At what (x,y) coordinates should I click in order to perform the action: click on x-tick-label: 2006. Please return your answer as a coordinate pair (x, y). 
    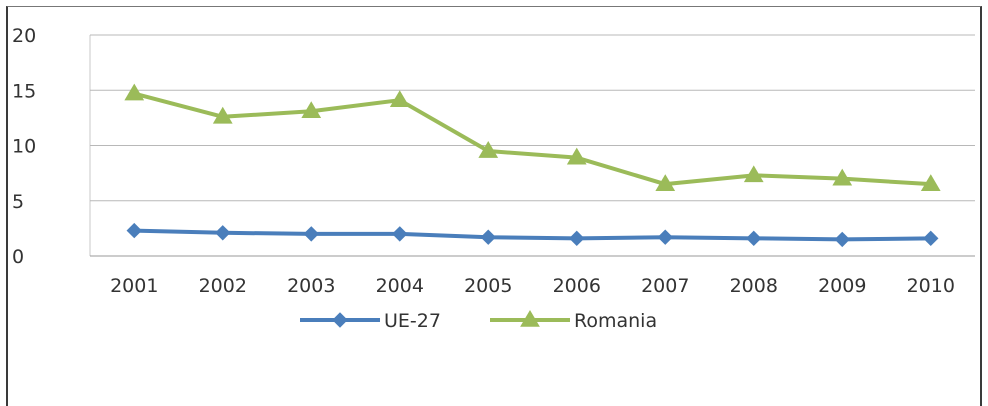
    Looking at the image, I should click on (577, 286).